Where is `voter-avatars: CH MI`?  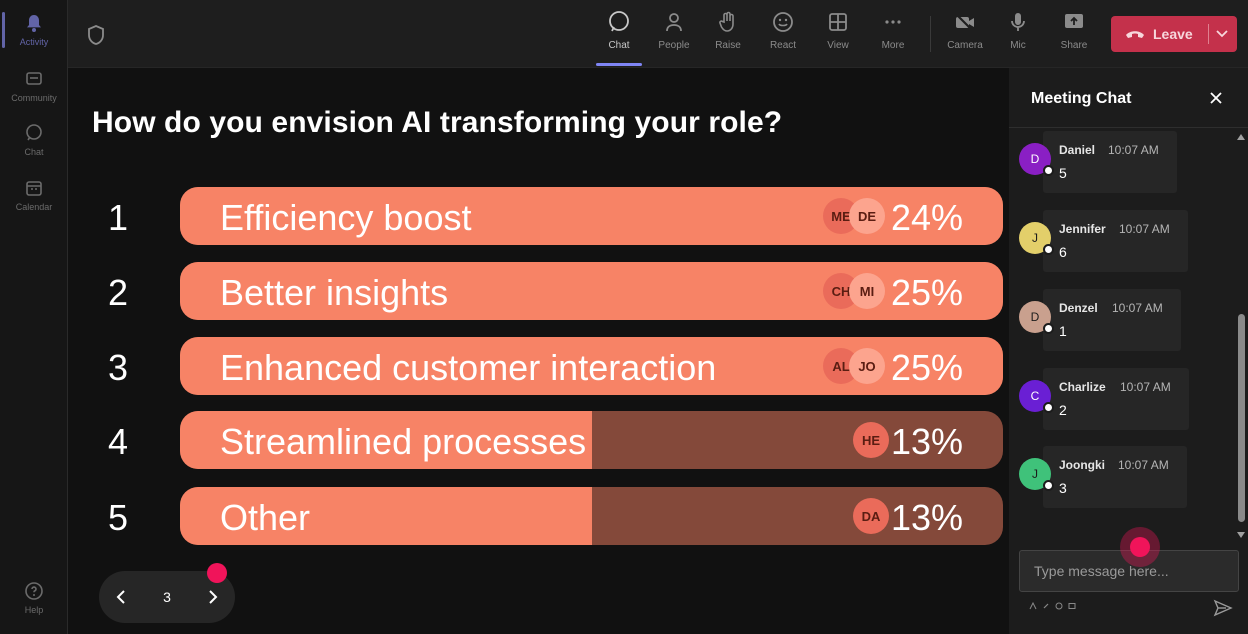 voter-avatars: CH MI is located at coordinates (854, 291).